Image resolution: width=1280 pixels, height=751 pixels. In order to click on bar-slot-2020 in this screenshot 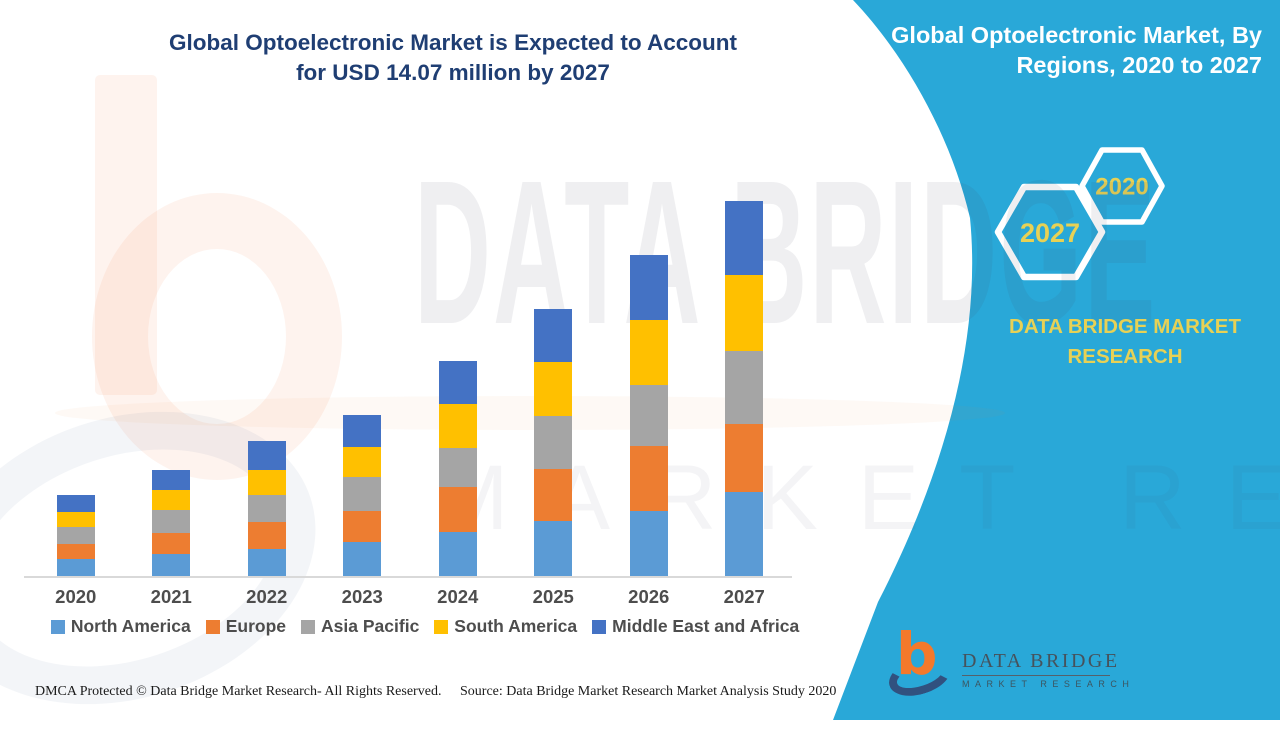, I will do `click(76, 386)`.